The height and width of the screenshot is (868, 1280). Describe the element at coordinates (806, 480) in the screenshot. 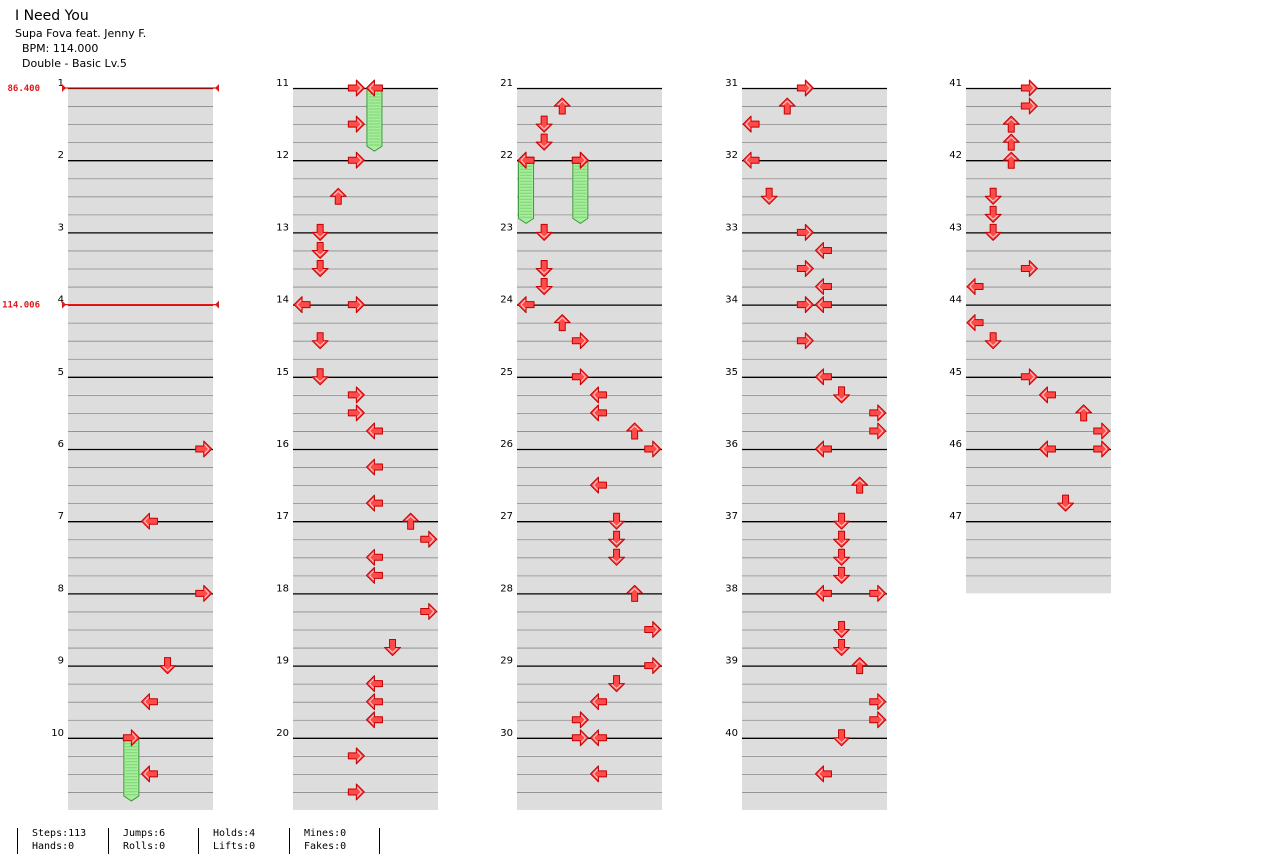

I see `measure-36: 36` at that location.